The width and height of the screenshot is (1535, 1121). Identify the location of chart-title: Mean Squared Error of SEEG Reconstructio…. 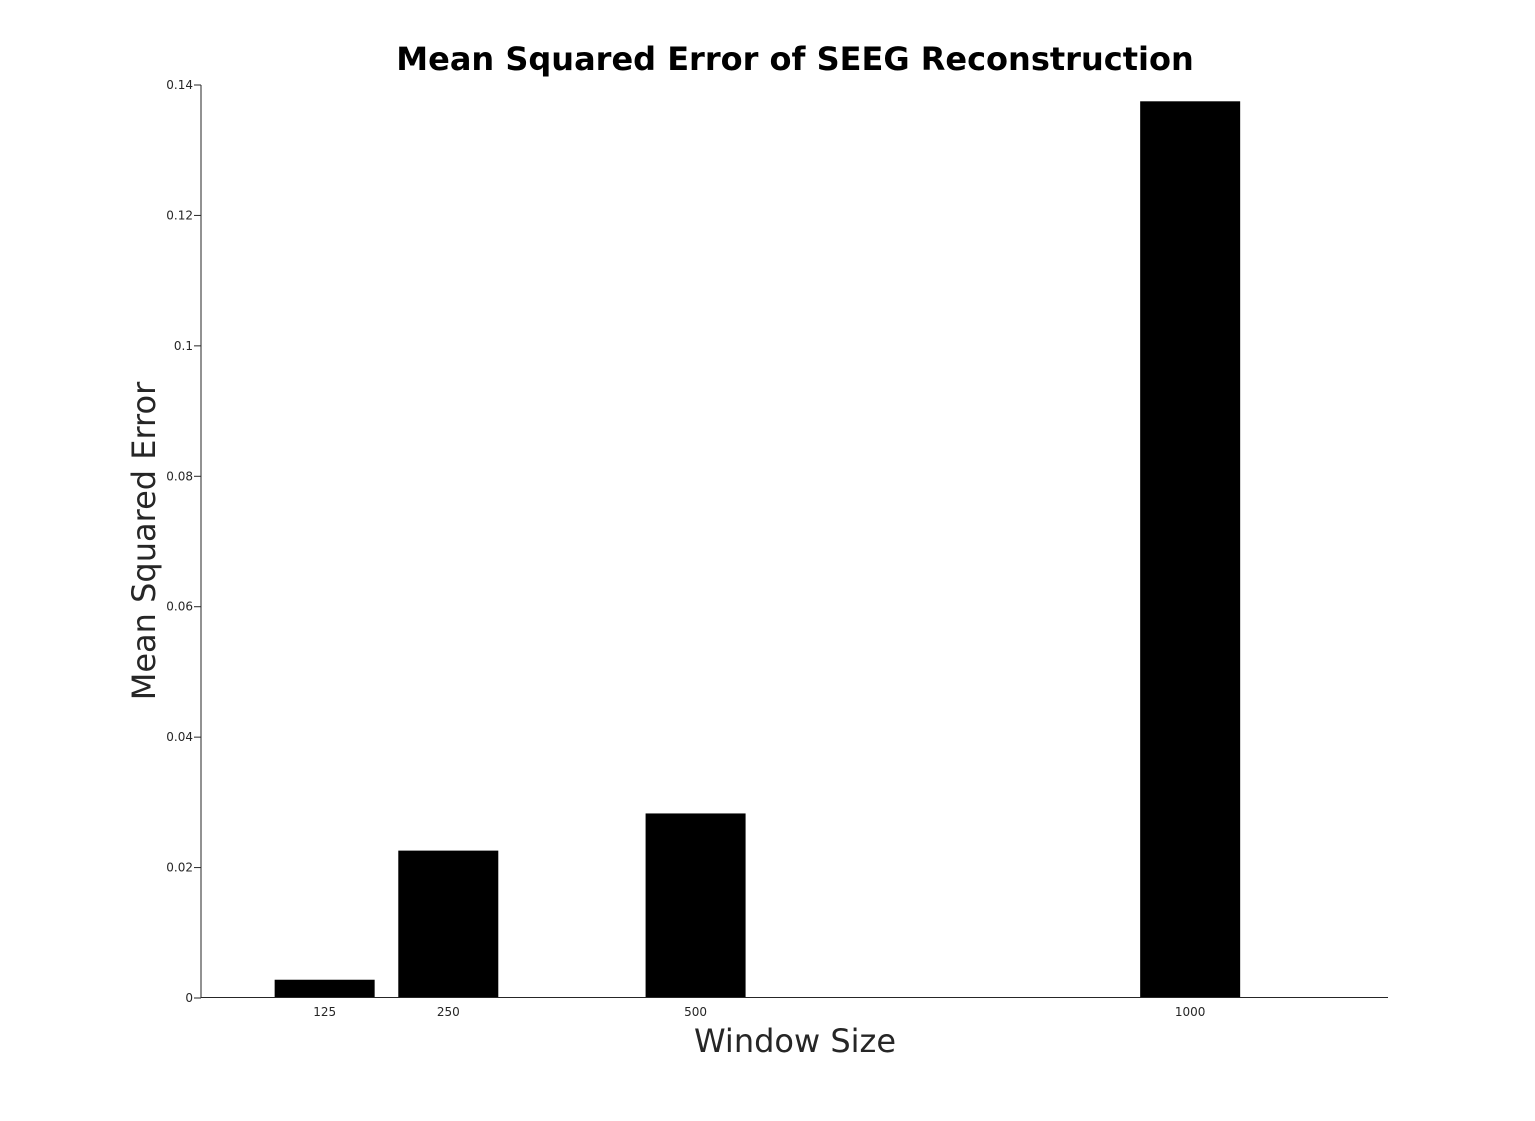
(794, 59).